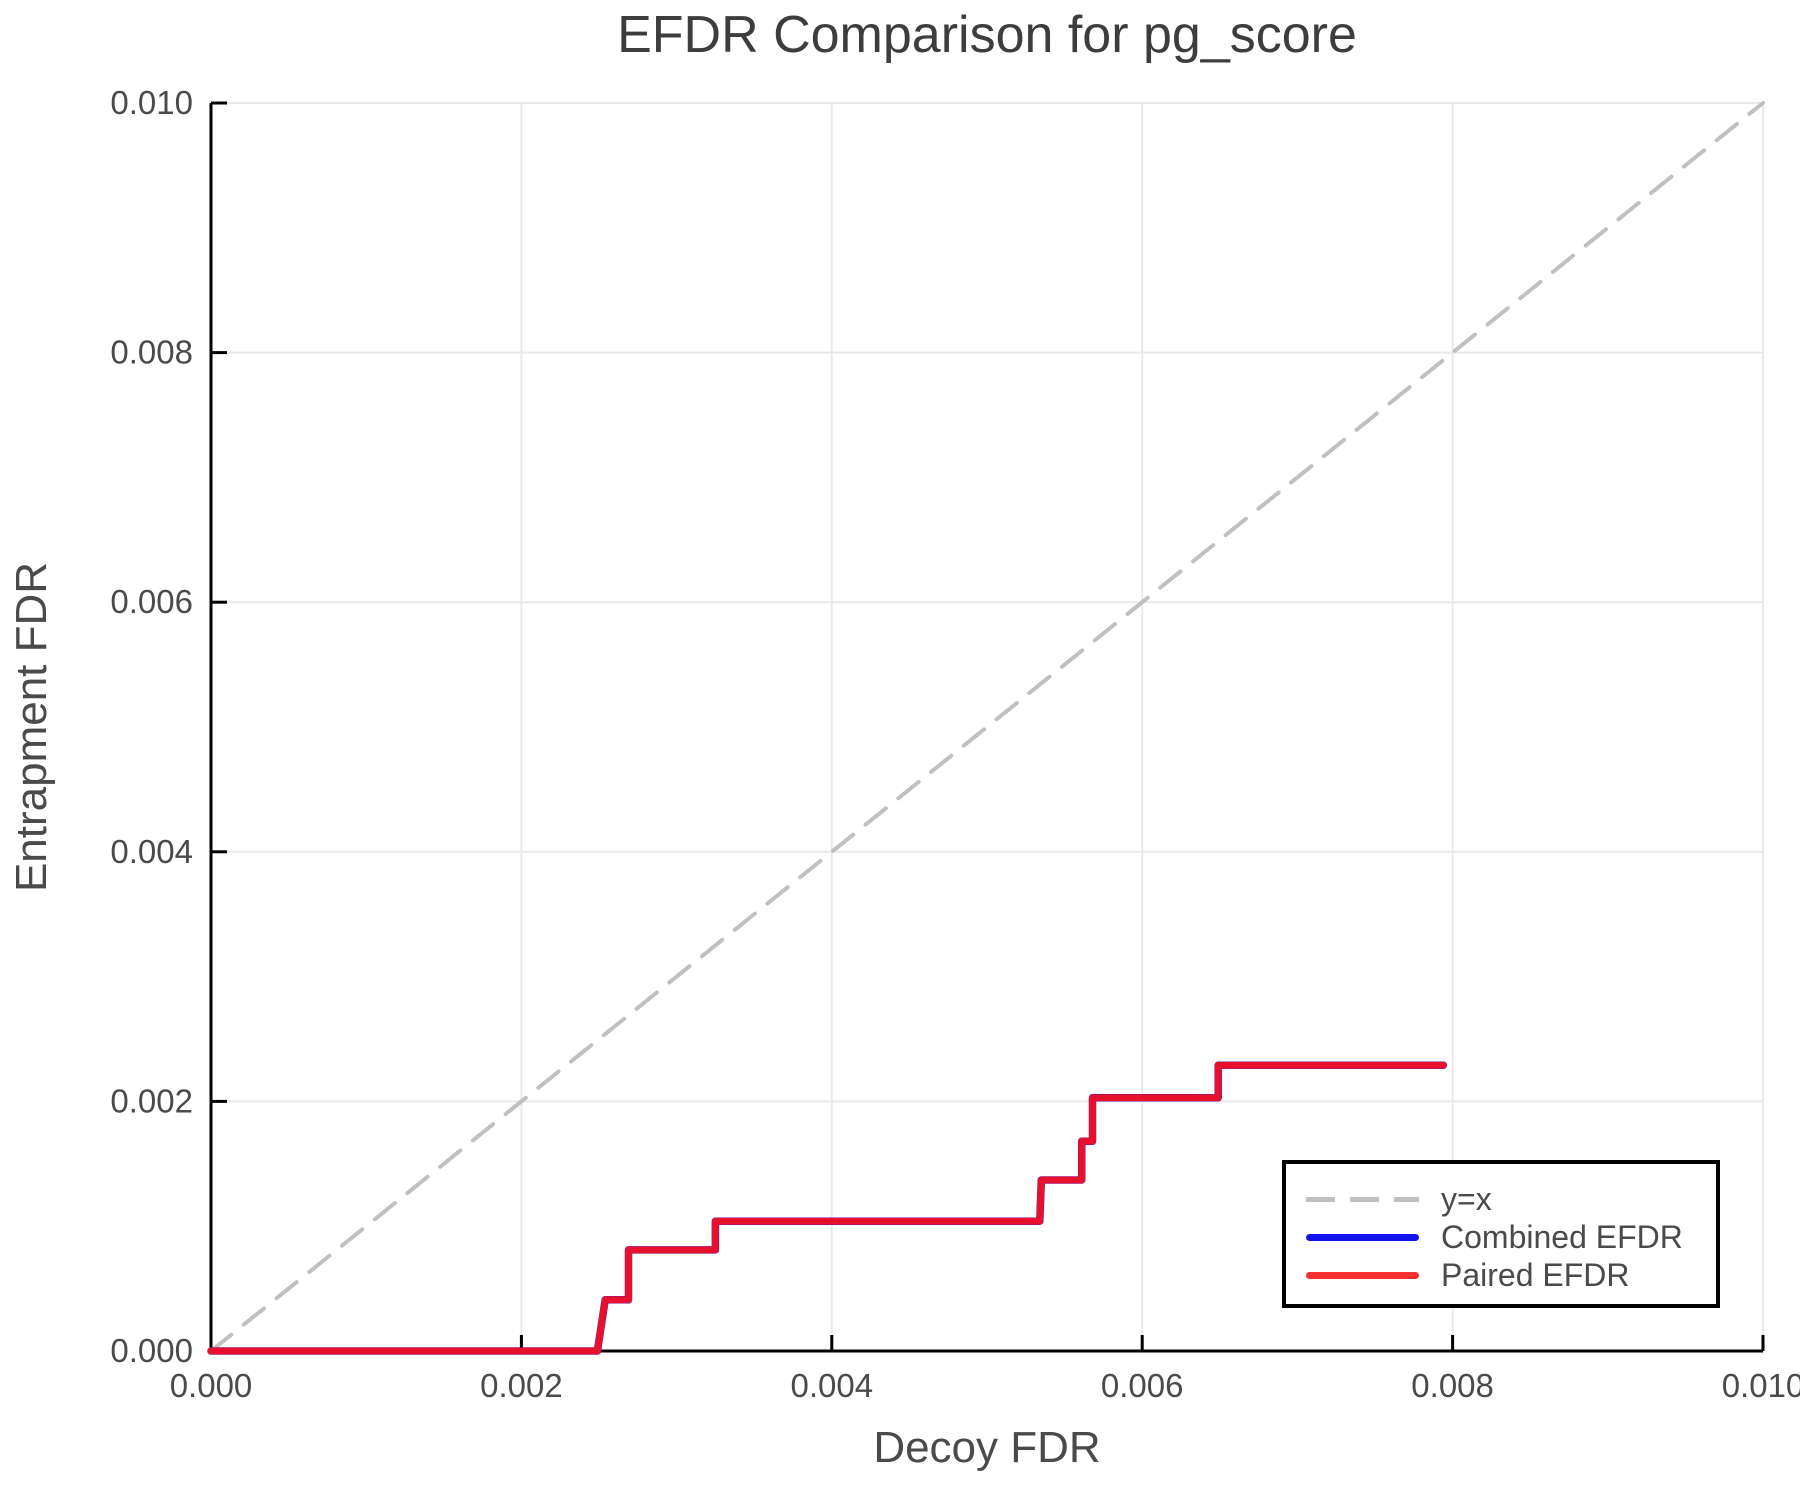 The width and height of the screenshot is (1800, 1500). I want to click on y-tick-label: 0.000, so click(151, 1350).